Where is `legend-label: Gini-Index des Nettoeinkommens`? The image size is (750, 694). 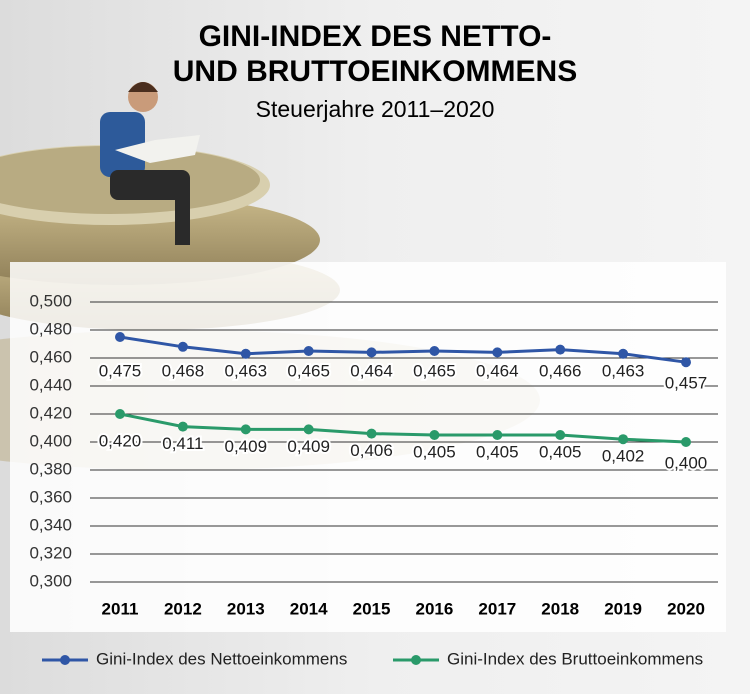 legend-label: Gini-Index des Nettoeinkommens is located at coordinates (221, 658).